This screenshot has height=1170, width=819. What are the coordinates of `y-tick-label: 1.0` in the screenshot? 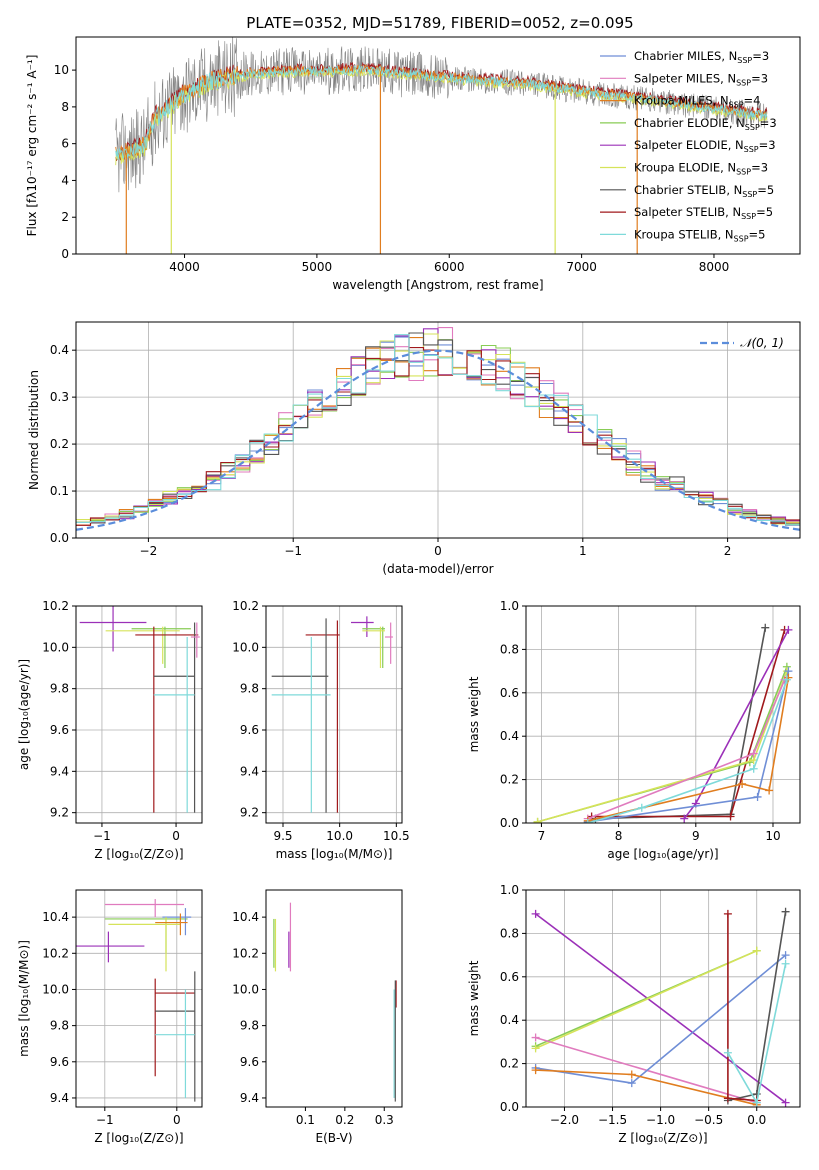 It's located at (509, 606).